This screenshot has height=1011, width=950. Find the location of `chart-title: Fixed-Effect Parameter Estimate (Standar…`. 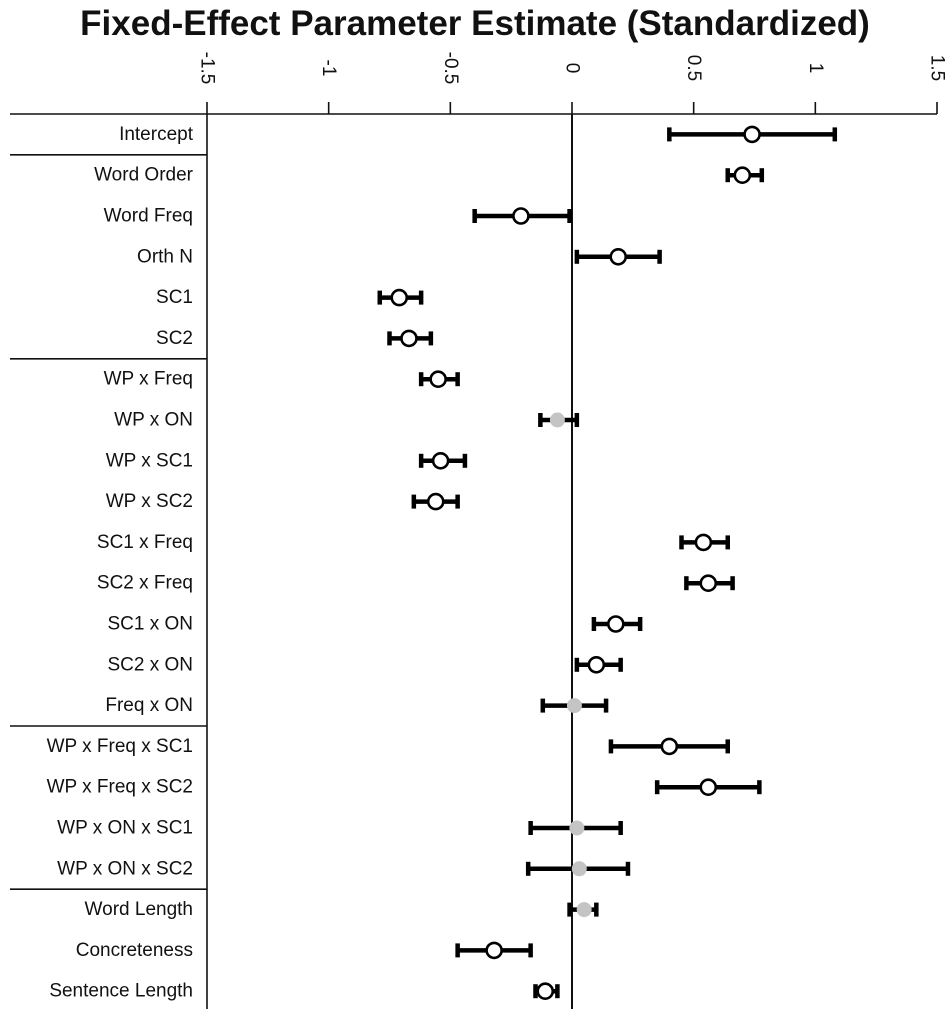

chart-title: Fixed-Effect Parameter Estimate (Standar… is located at coordinates (475, 23).